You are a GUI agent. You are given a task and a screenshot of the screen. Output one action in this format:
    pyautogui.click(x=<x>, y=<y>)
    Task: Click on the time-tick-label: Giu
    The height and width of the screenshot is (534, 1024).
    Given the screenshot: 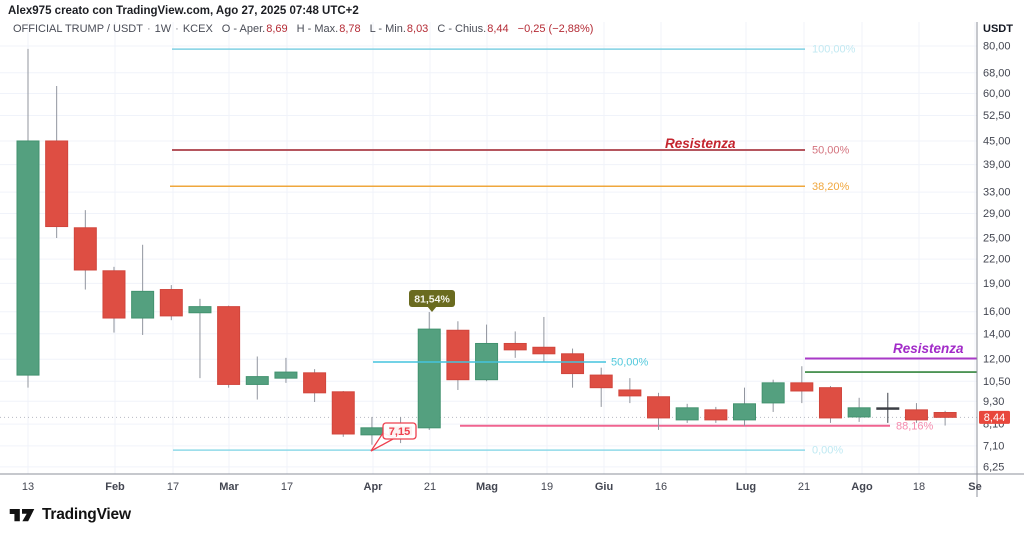 What is the action you would take?
    pyautogui.click(x=604, y=487)
    